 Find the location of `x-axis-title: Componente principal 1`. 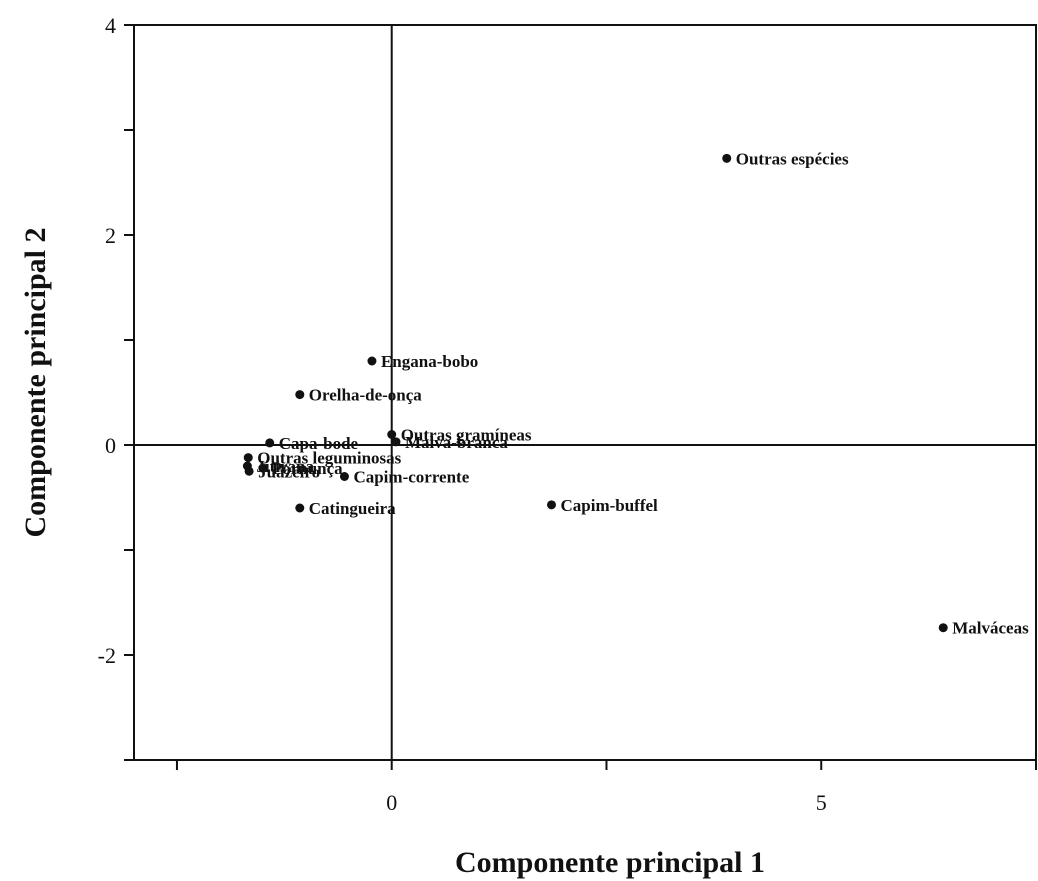

x-axis-title: Componente principal 1 is located at coordinates (610, 862).